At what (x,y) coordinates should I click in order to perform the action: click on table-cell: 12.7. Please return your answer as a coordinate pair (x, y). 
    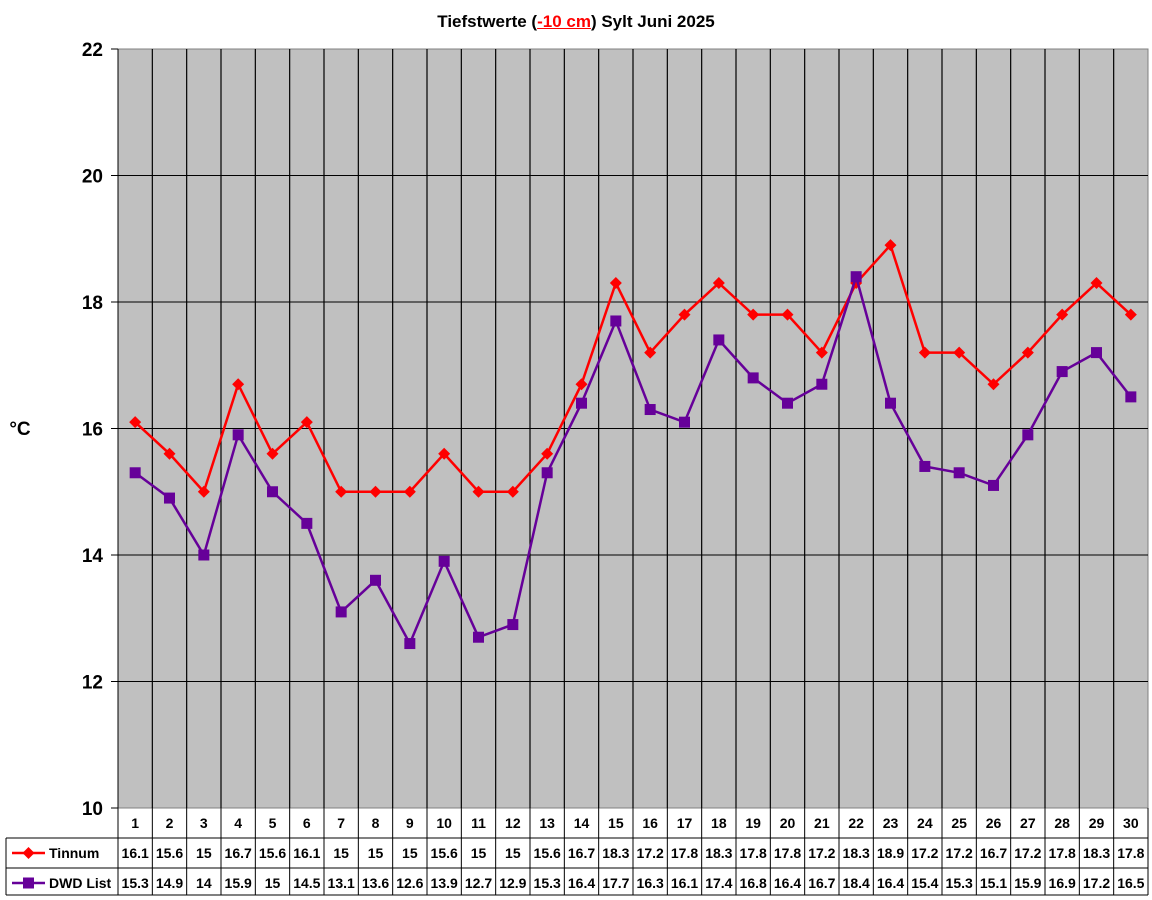
    Looking at the image, I should click on (478, 883).